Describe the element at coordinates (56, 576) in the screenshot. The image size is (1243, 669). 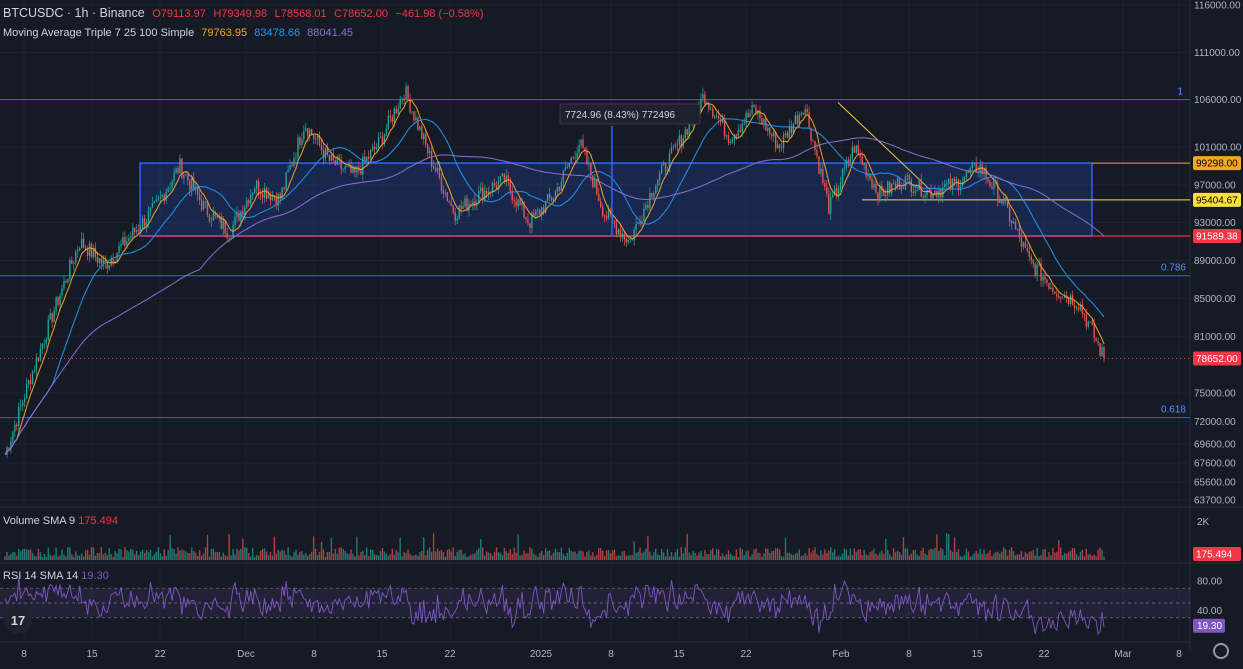
I see `rsi-legend: RSI 14 SMA 14 19.30` at that location.